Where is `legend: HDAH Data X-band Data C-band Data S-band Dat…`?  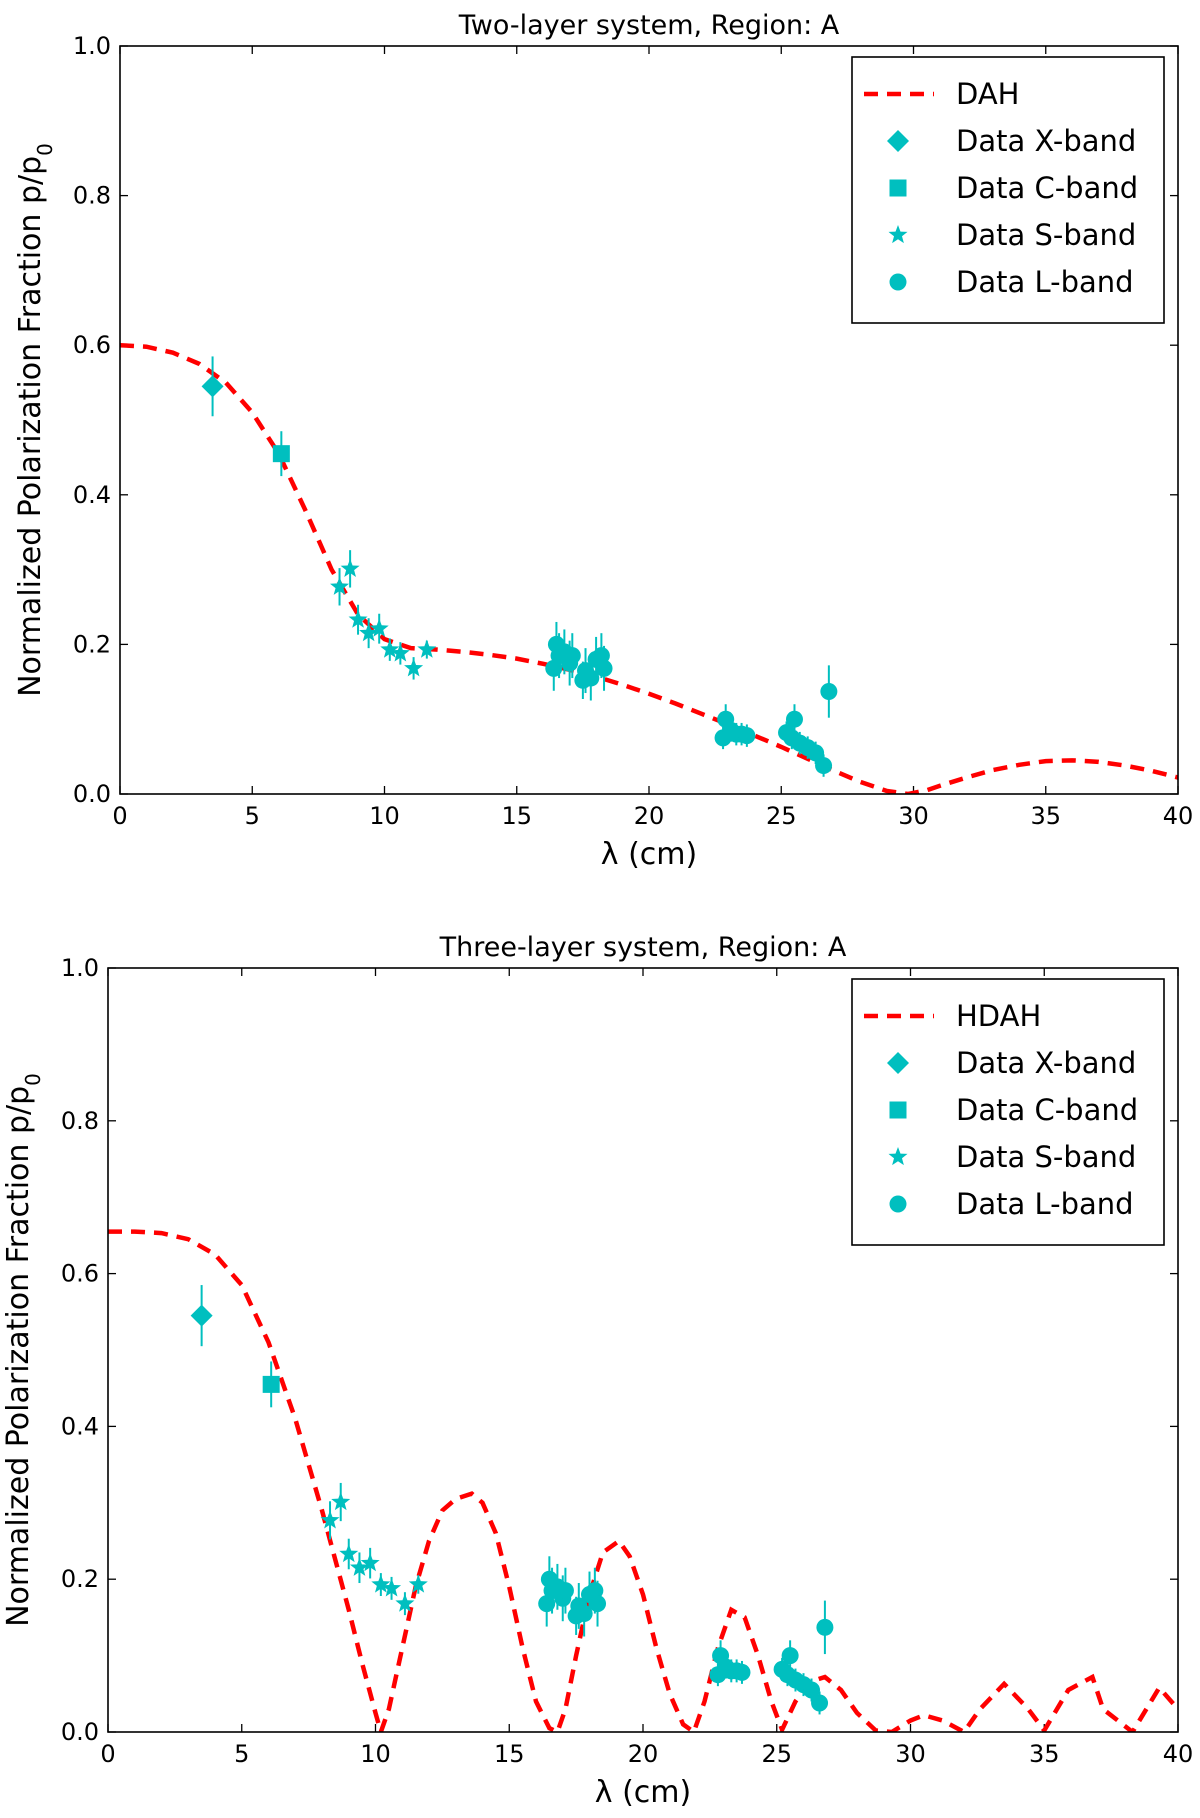
legend: HDAH Data X-band Data C-band Data S-band Dat… is located at coordinates (1008, 1112).